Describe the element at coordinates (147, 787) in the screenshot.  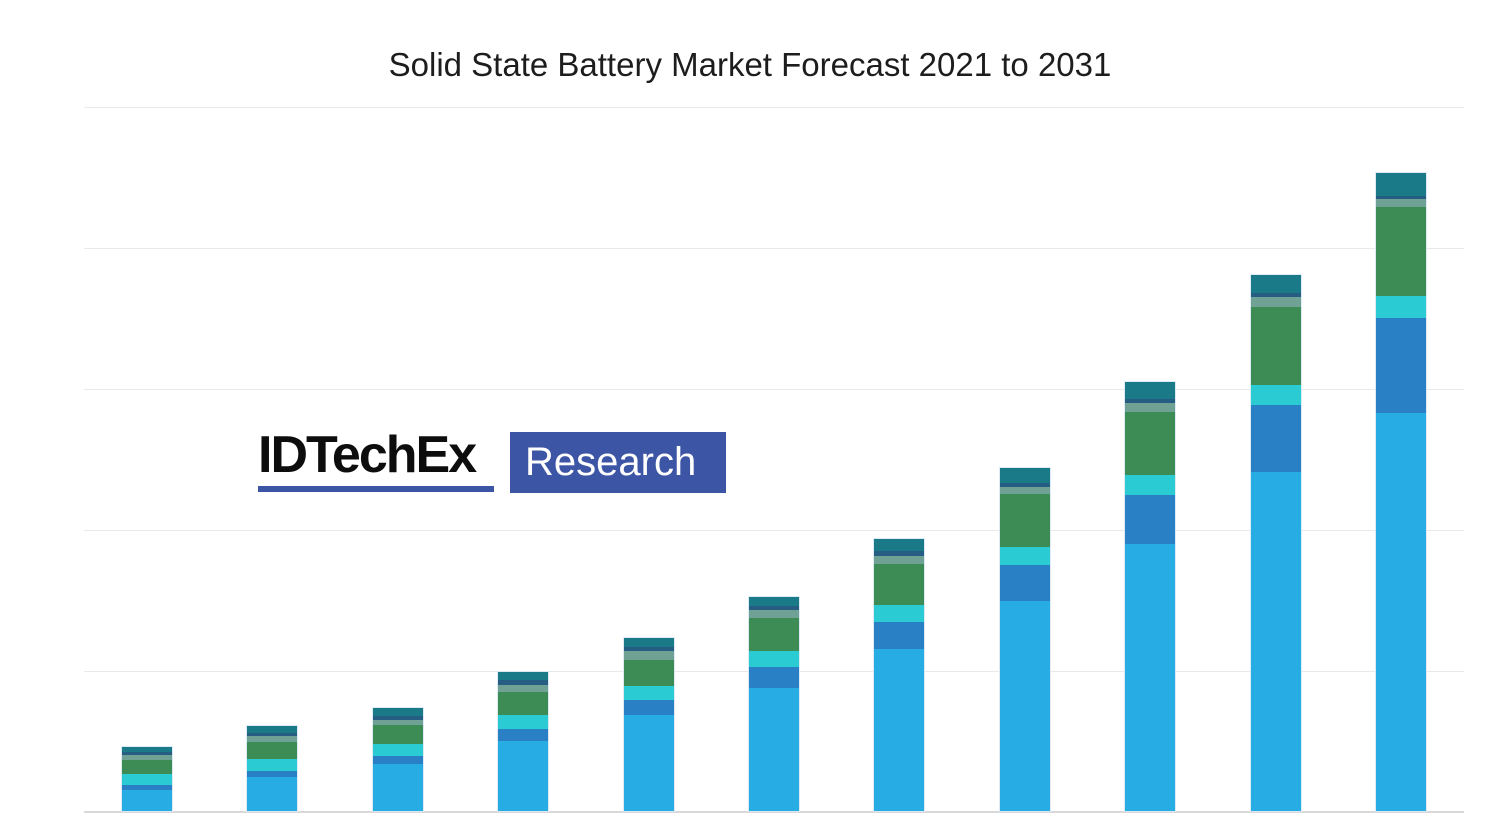
I see `segment-medium-blue-2021` at that location.